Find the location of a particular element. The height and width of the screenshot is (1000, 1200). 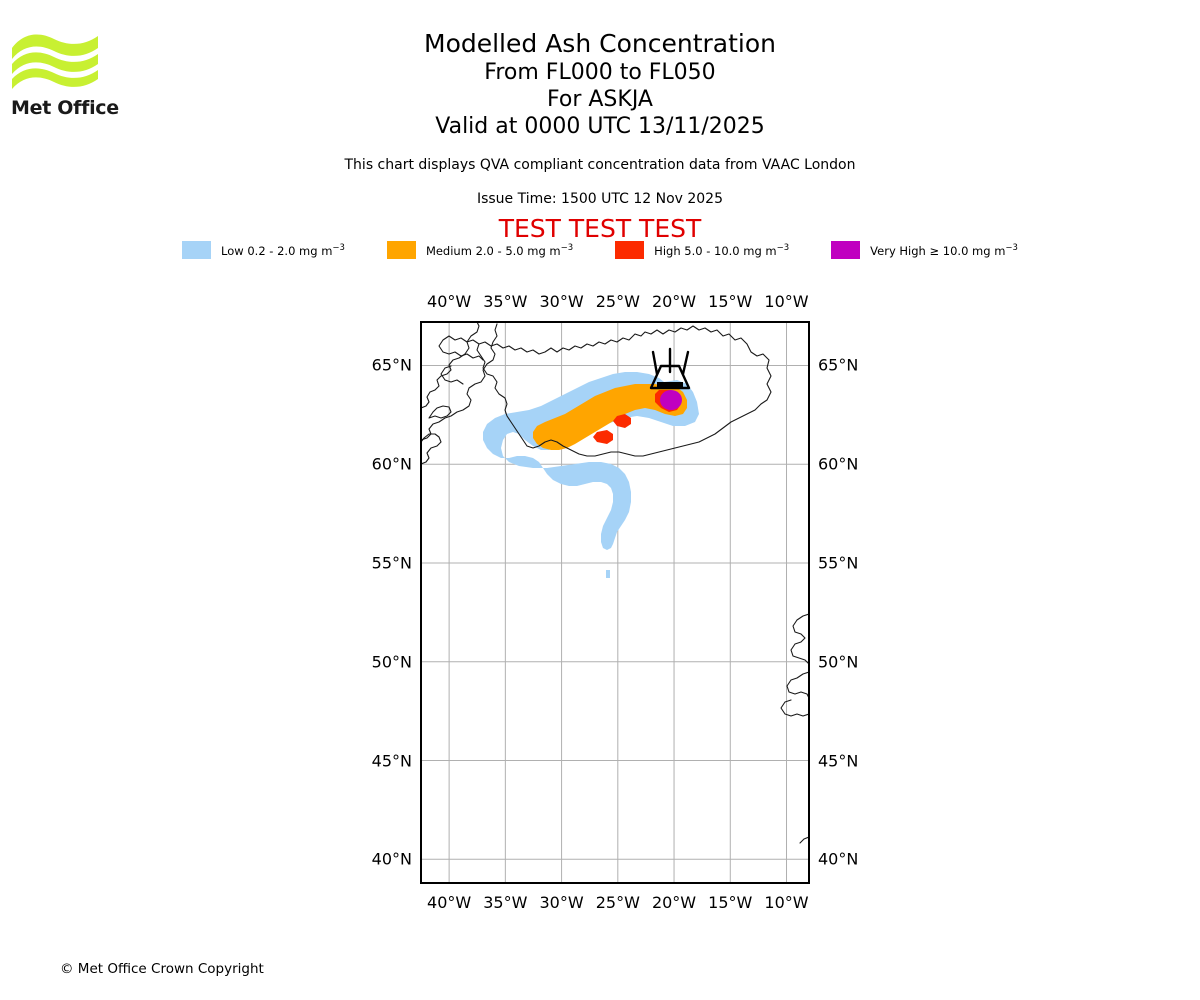

lon-tick-top-6: 10°W is located at coordinates (786, 301).